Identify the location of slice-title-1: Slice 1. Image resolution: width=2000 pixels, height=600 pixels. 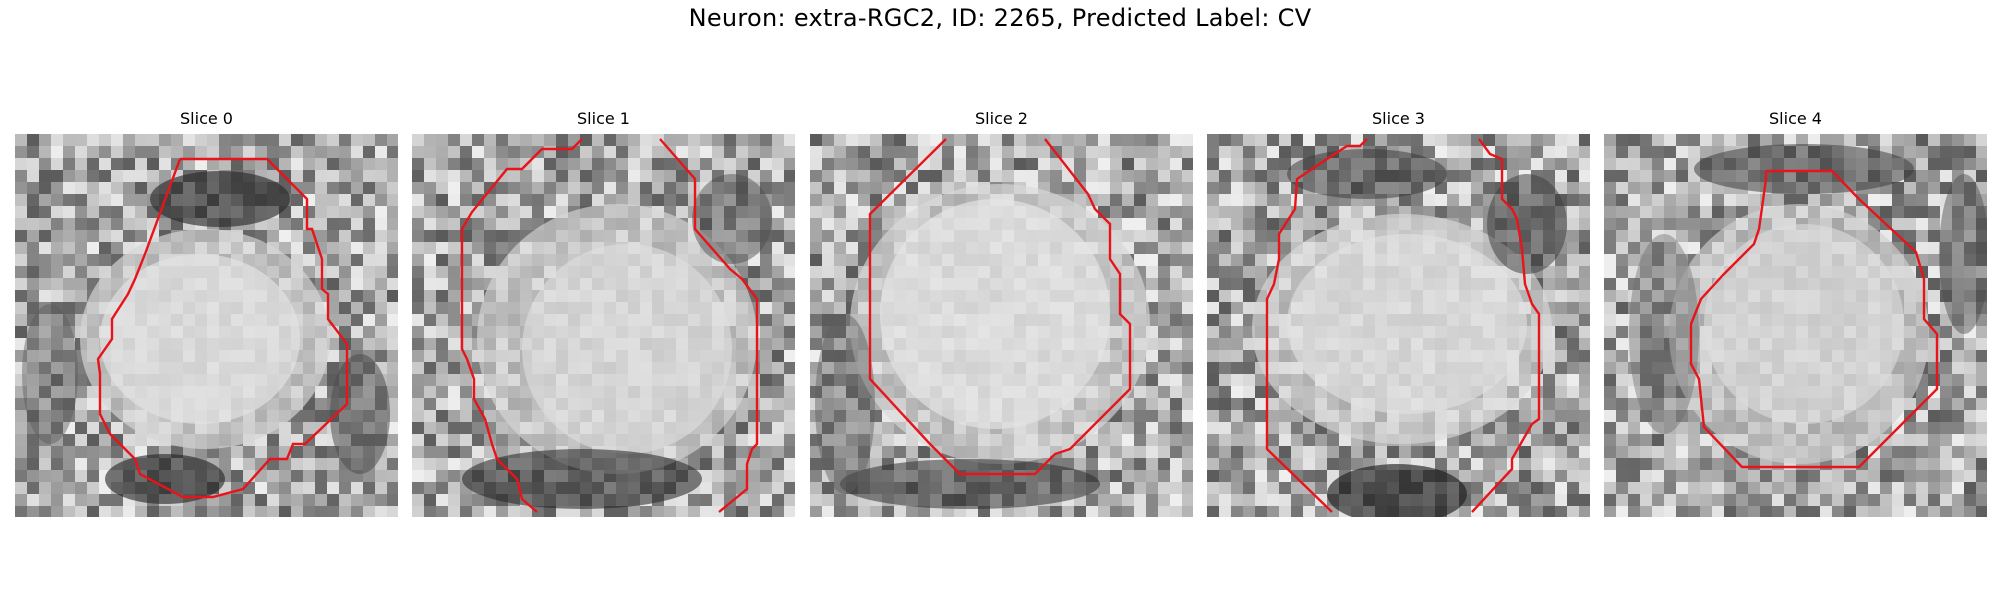
(603, 118).